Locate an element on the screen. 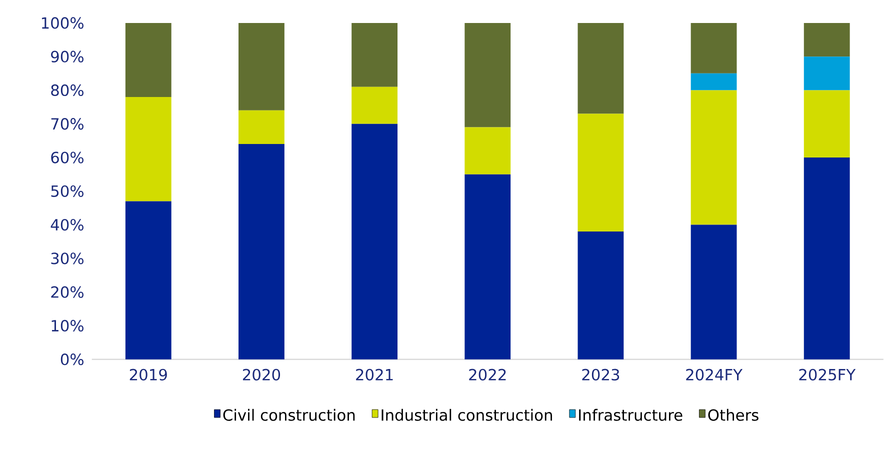 The image size is (884, 452). y-tick-label: 90% is located at coordinates (67, 56).